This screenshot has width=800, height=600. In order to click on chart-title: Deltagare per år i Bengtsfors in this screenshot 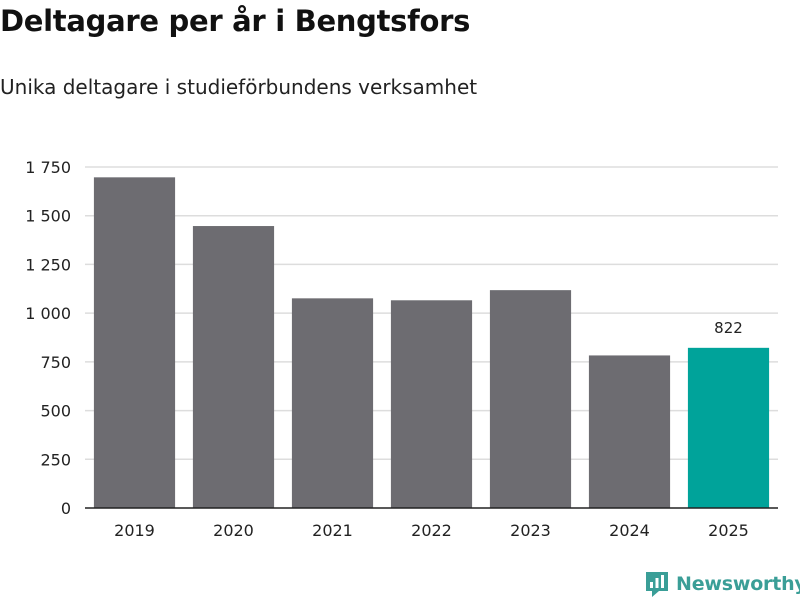, I will do `click(235, 21)`.